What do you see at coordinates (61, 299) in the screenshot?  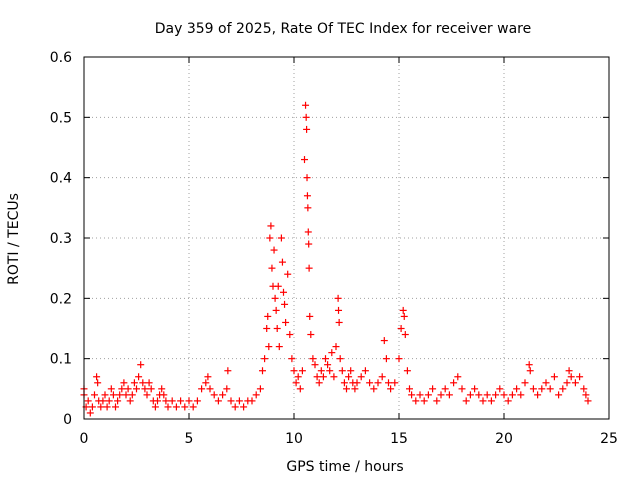 I see `y-tick-label: 0.2` at bounding box center [61, 299].